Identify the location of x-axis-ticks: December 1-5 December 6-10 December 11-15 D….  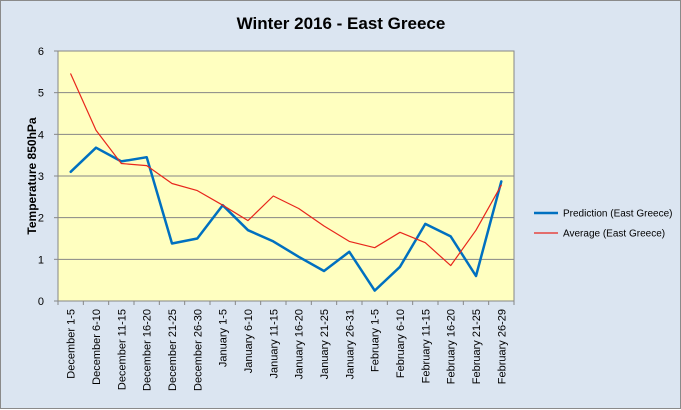
(286, 346).